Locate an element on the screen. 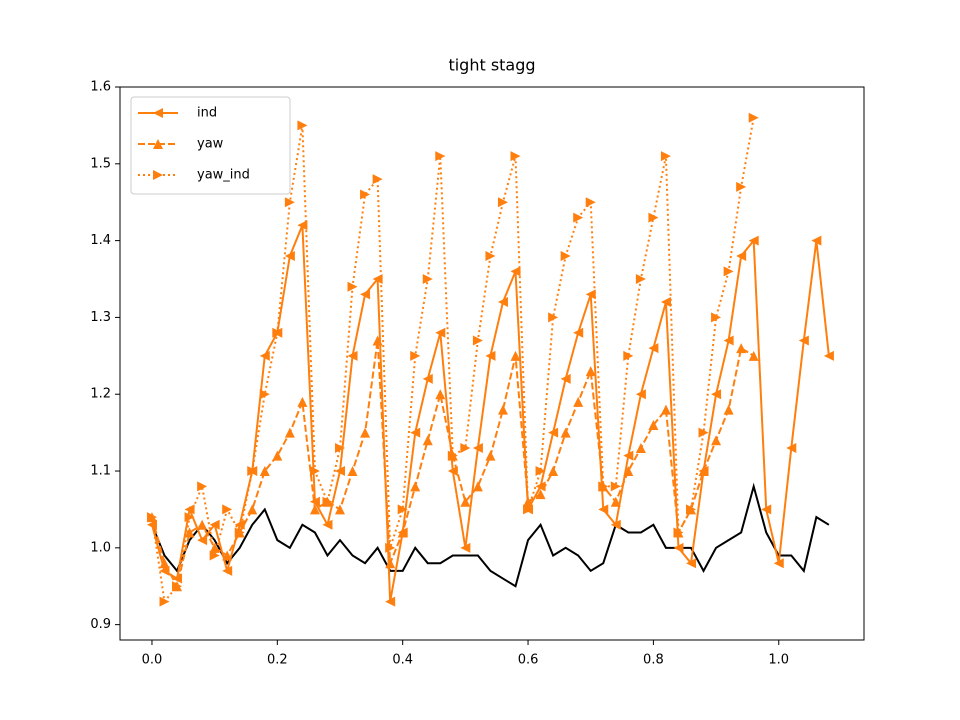 Image resolution: width=960 pixels, height=720 pixels. x-tick-label: 1.0 is located at coordinates (778, 660).